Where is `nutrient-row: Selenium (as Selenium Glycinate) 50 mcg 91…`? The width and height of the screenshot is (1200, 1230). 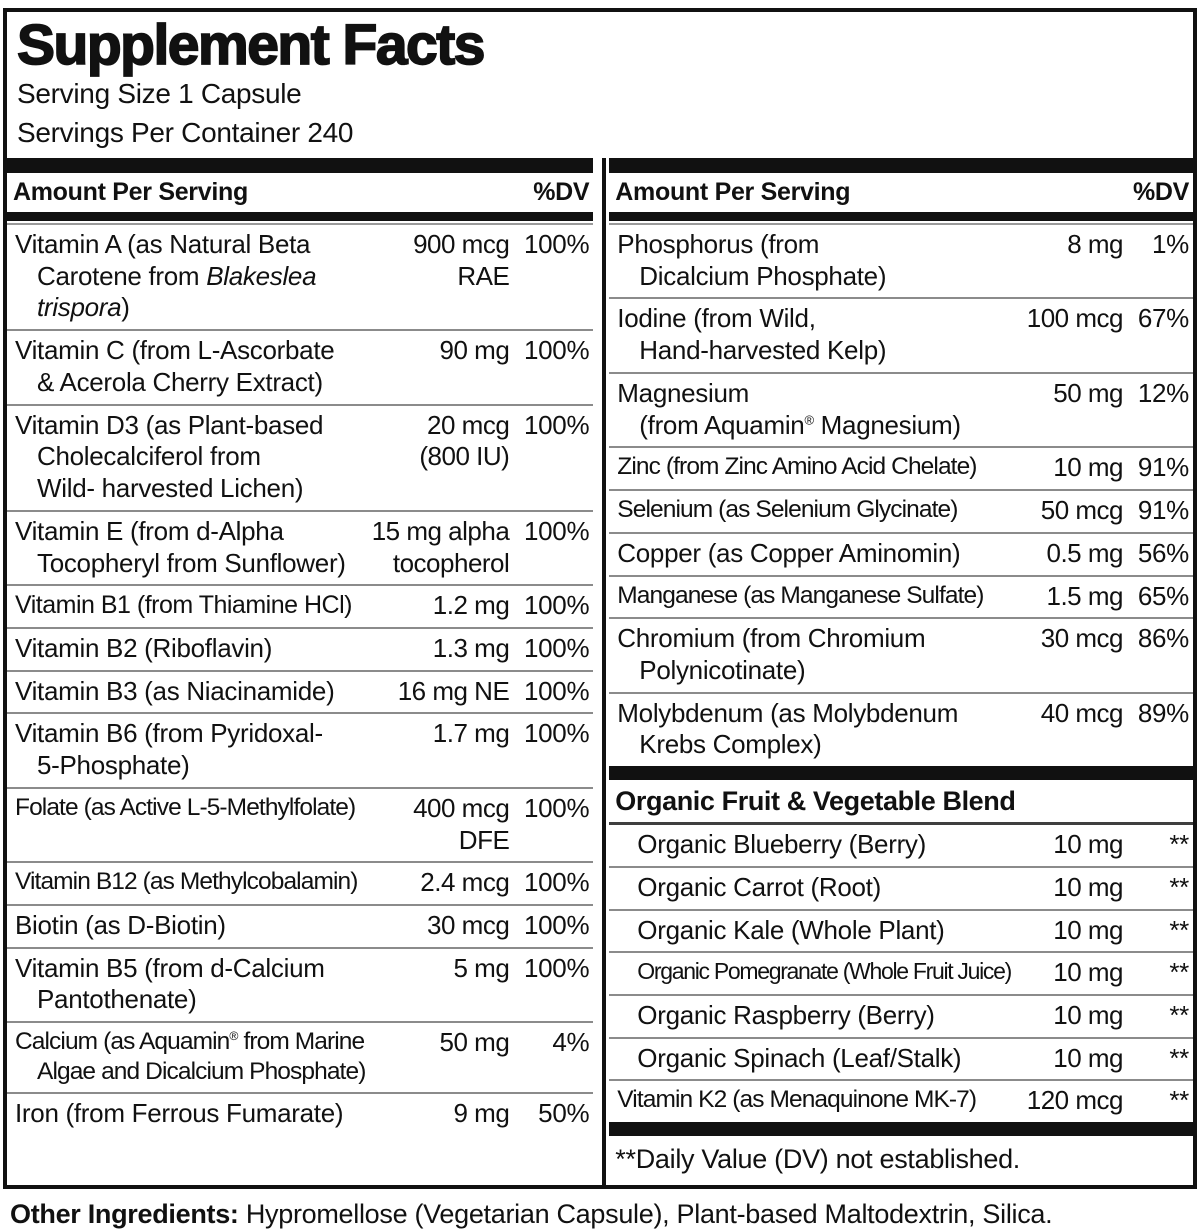 nutrient-row: Selenium (as Selenium Glycinate) 50 mcg 91… is located at coordinates (901, 510).